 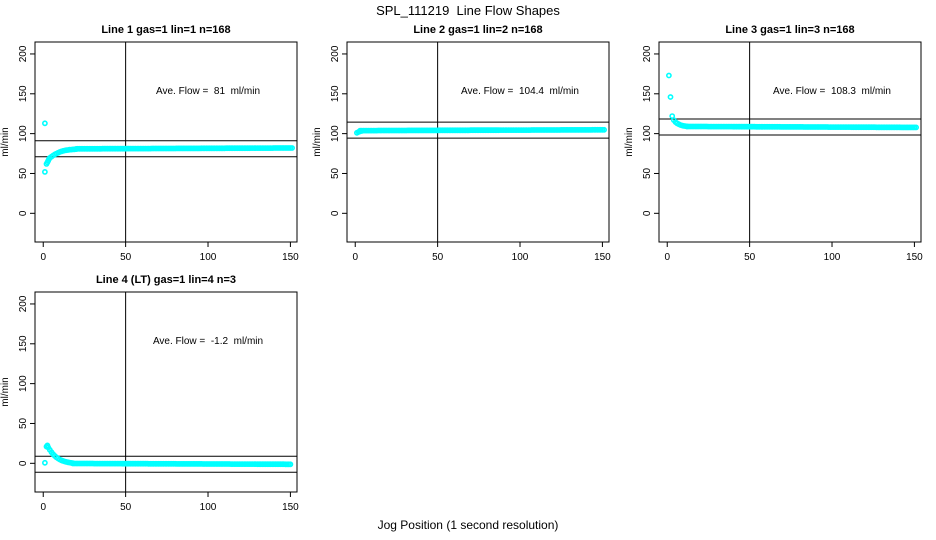 What do you see at coordinates (520, 91) in the screenshot?
I see `avg-flow-annotation: Ave. Flow = 104.4 ml/min` at bounding box center [520, 91].